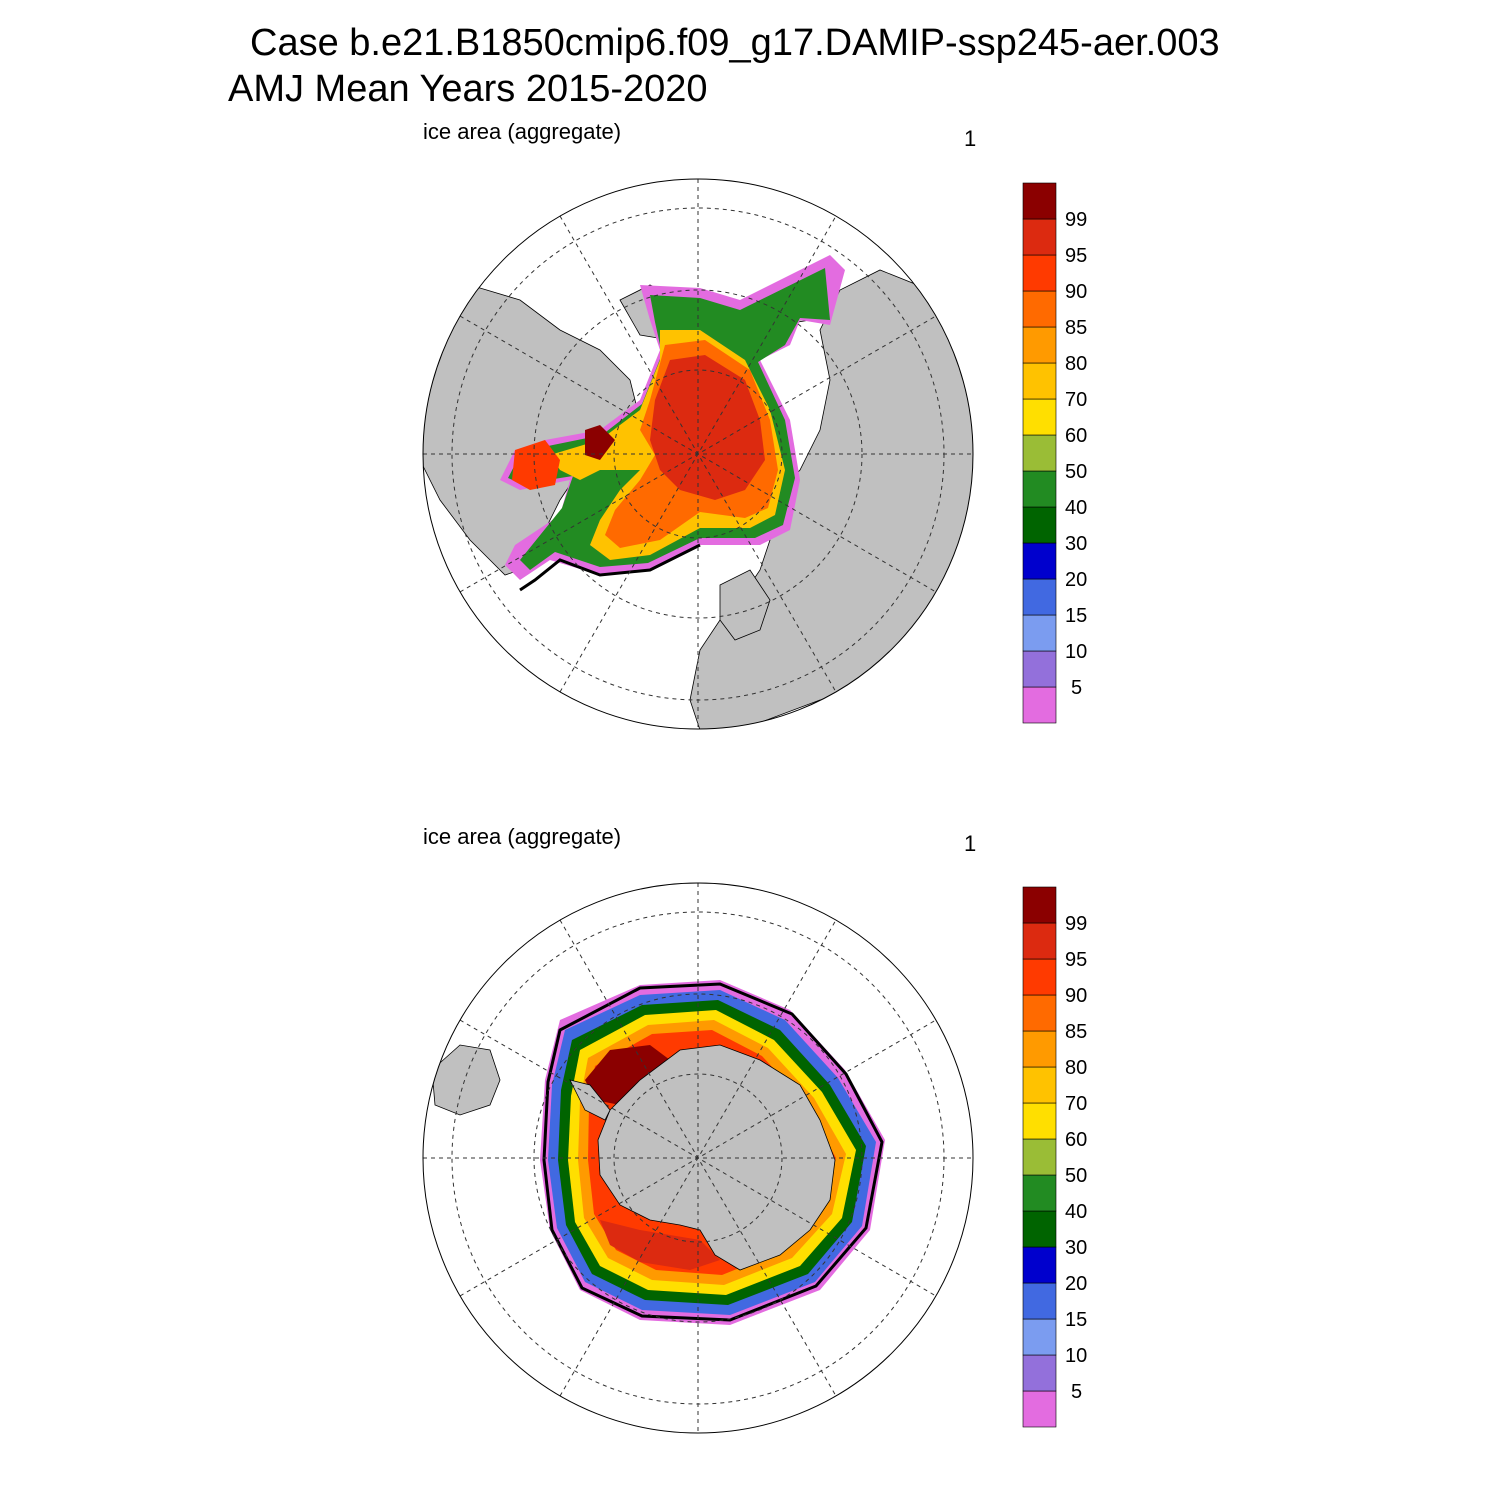  I want to click on north-colorbar: 5 10 15 20 30 40 50 60 70 80 85 90 95 99, so click(1054, 453).